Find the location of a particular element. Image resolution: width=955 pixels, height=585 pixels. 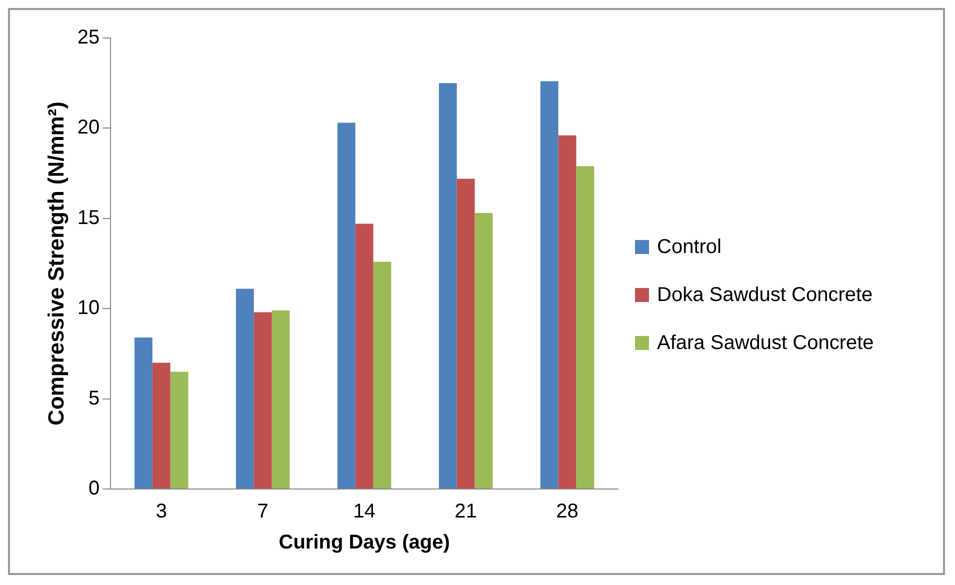

x-tick-label: 21 is located at coordinates (465, 511).